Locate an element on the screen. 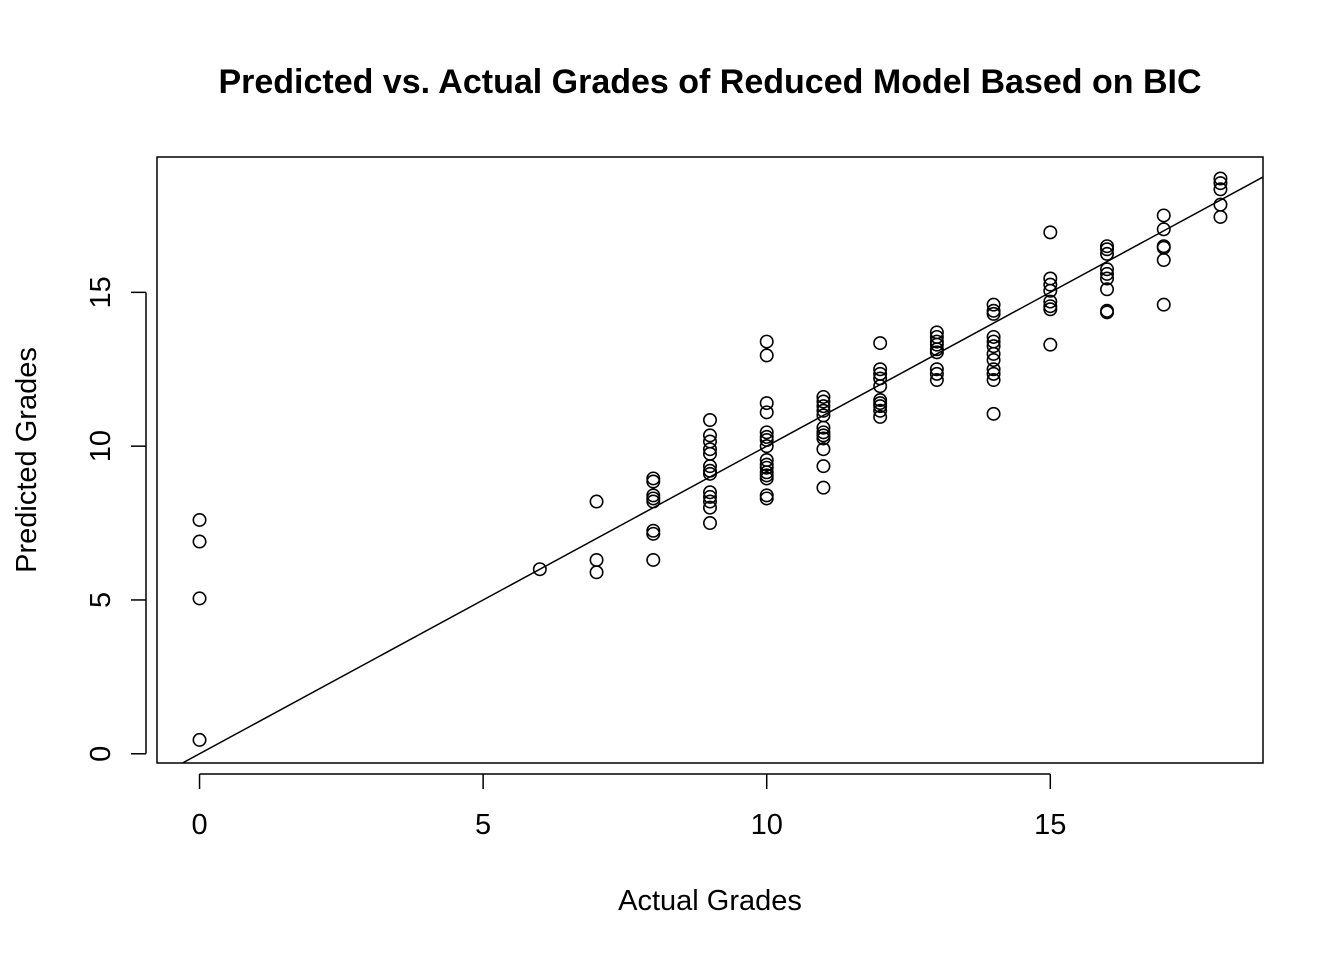 The width and height of the screenshot is (1344, 960). y-tick-label: 0 is located at coordinates (101, 754).